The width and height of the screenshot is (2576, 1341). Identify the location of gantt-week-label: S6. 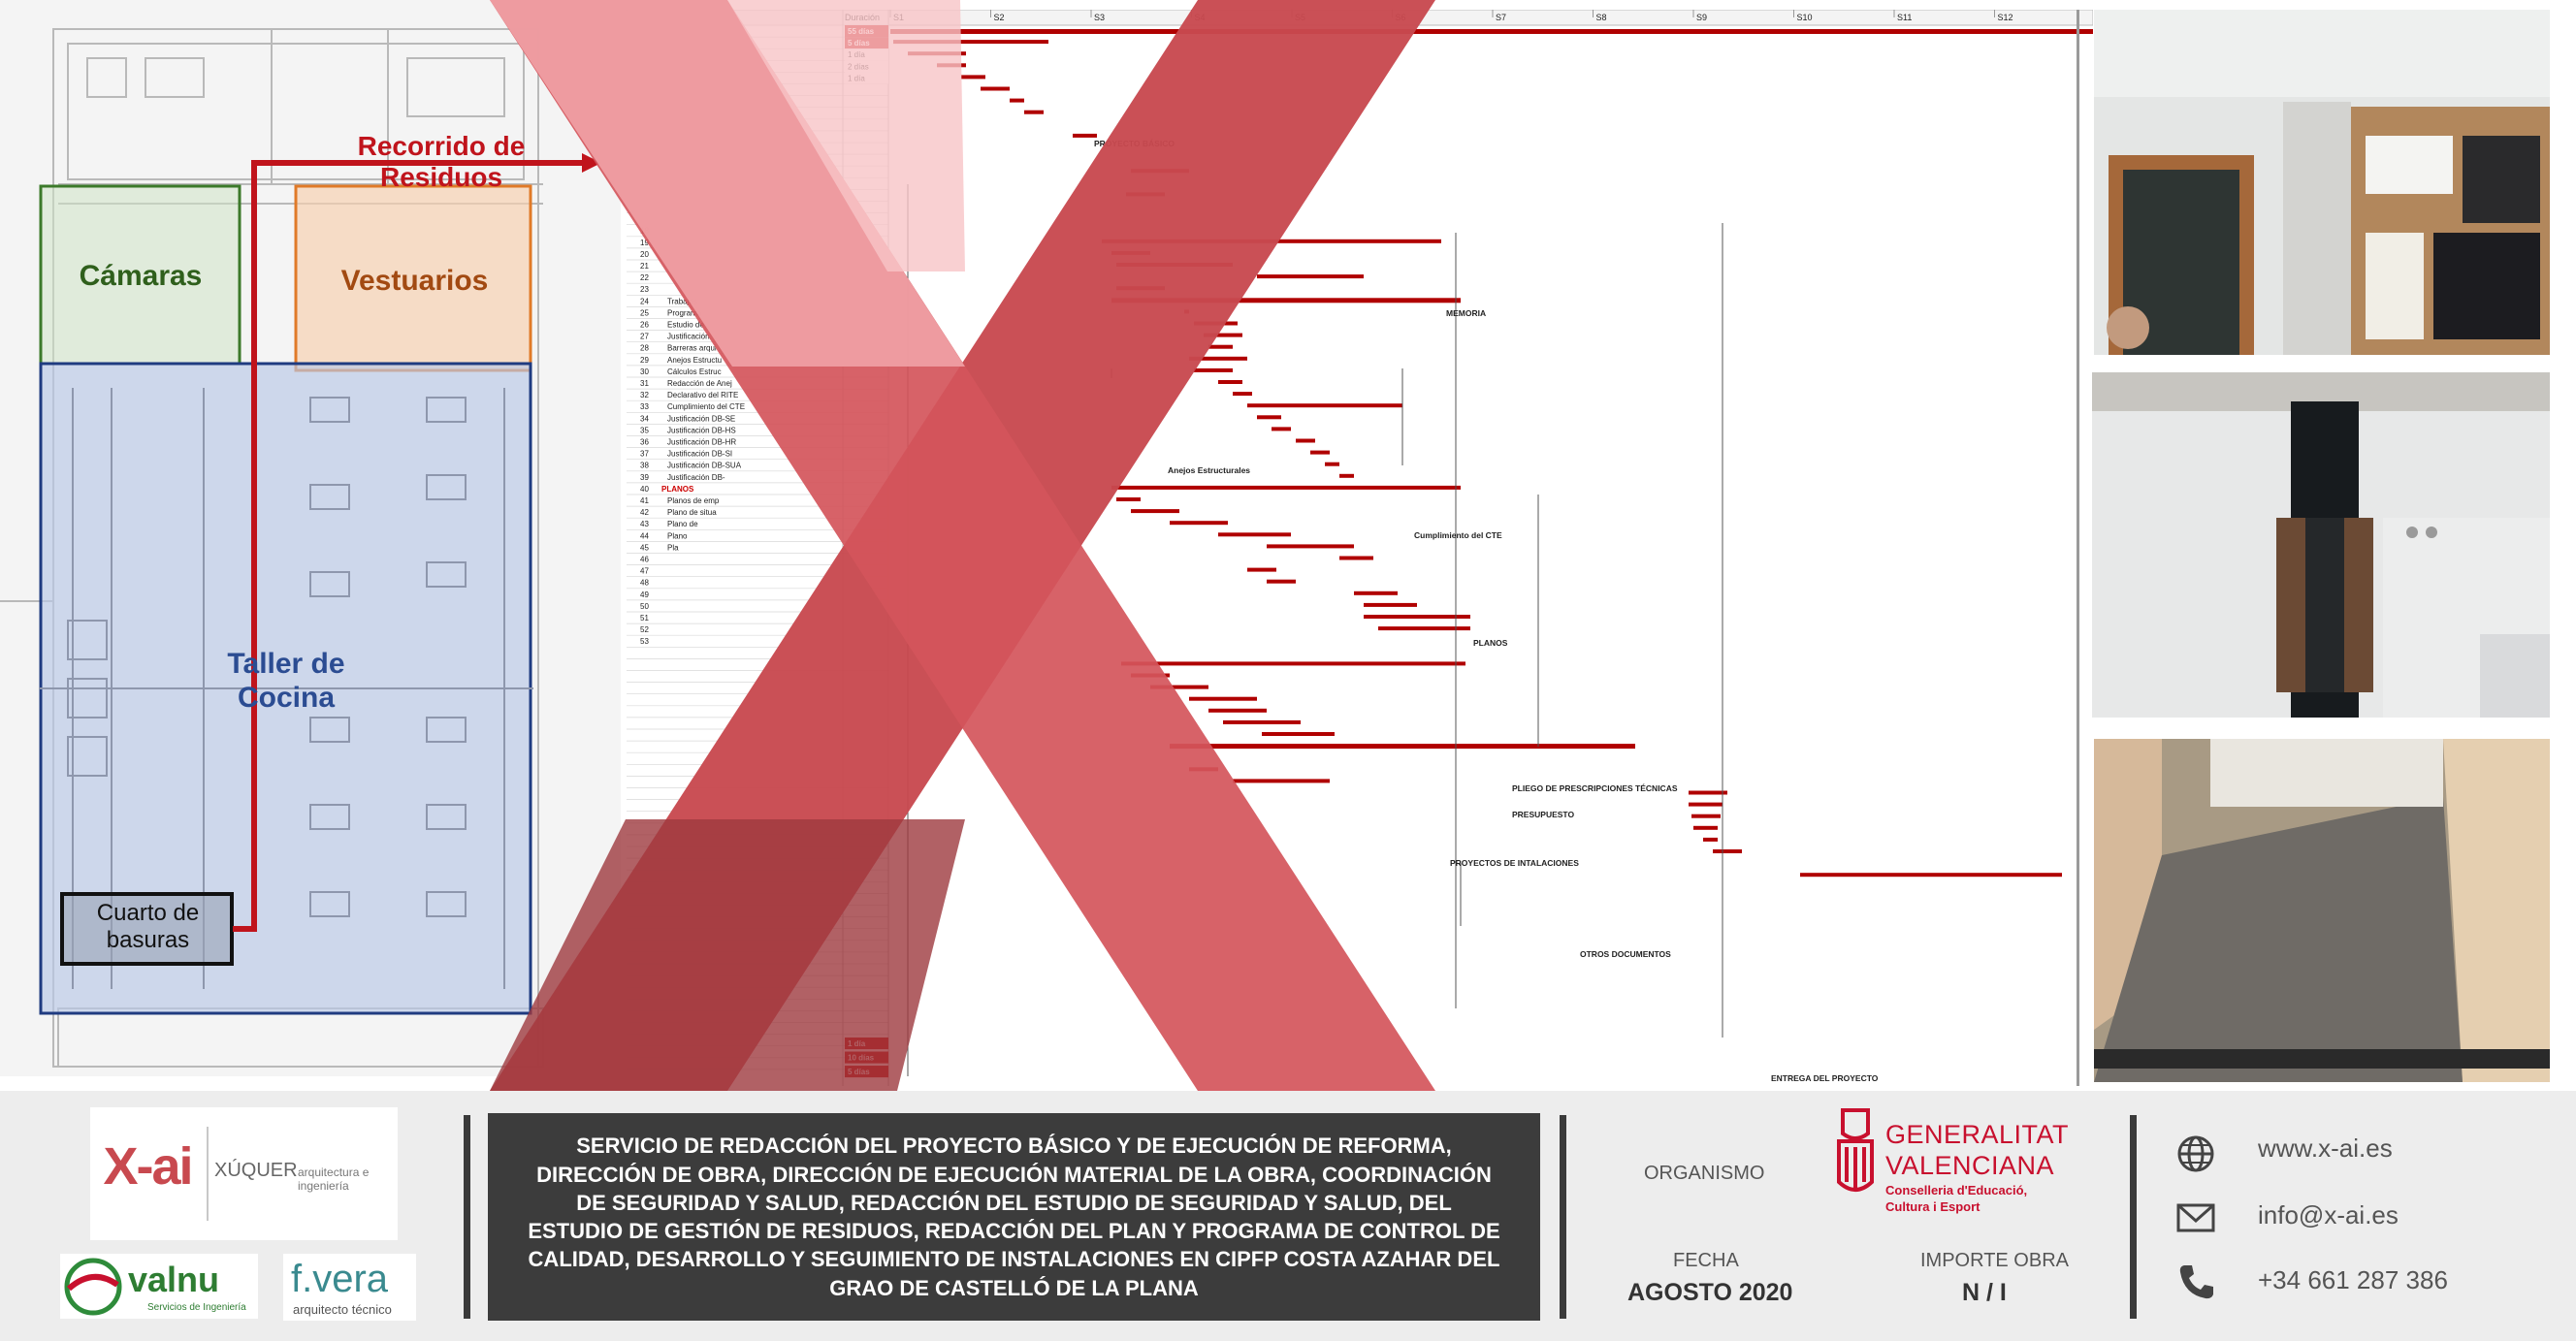
(1401, 17).